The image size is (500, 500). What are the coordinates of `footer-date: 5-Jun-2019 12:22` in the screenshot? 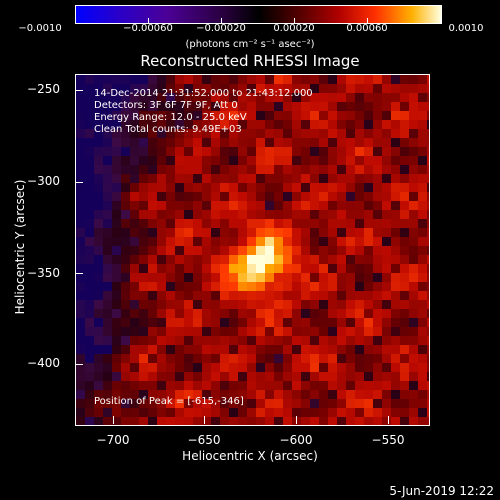 It's located at (441, 491).